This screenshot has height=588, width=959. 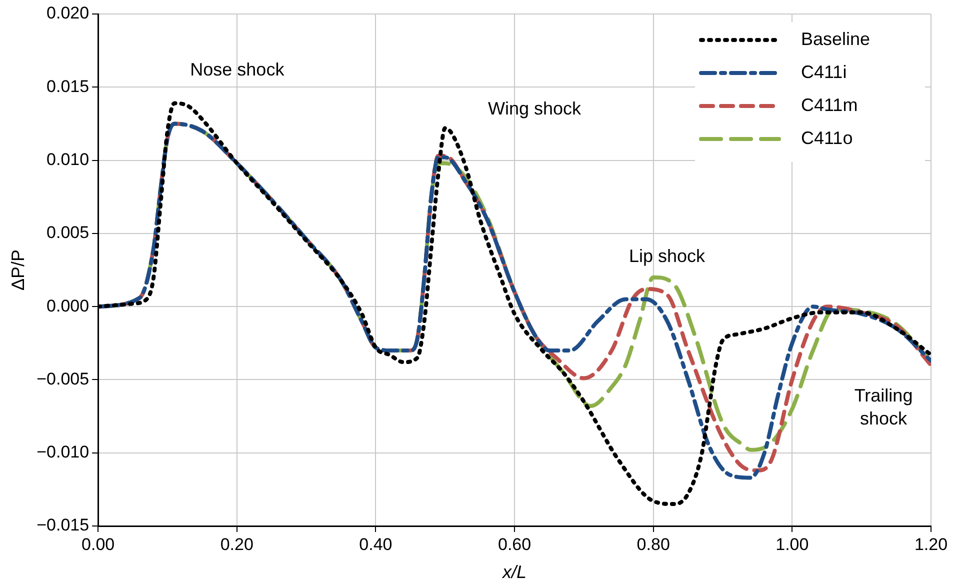 What do you see at coordinates (535, 108) in the screenshot?
I see `annotation: Wing shock` at bounding box center [535, 108].